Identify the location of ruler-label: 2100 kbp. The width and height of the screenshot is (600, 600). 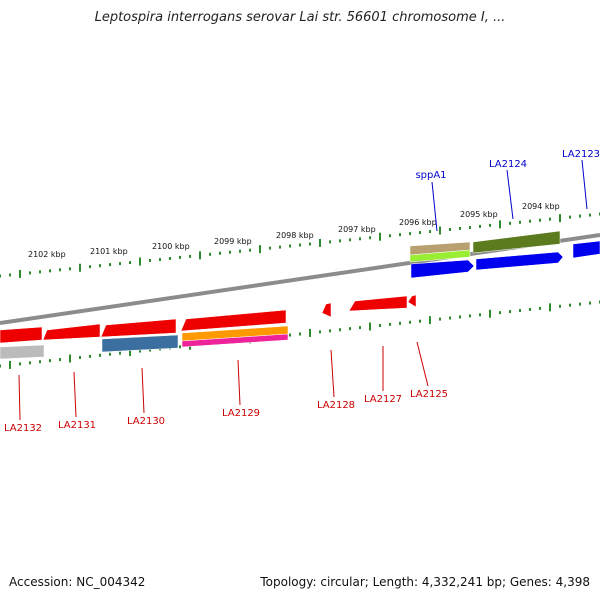
(171, 246).